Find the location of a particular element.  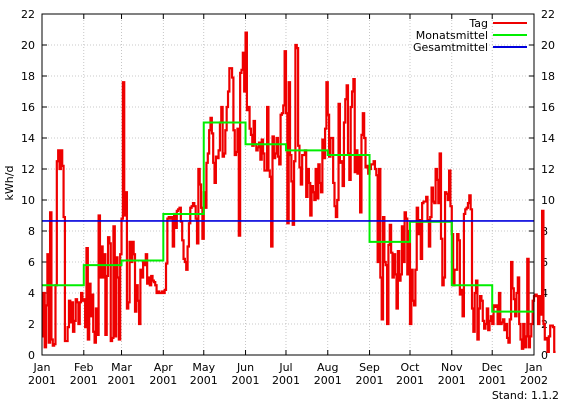

x-tick-month: Dec is located at coordinates (492, 367).